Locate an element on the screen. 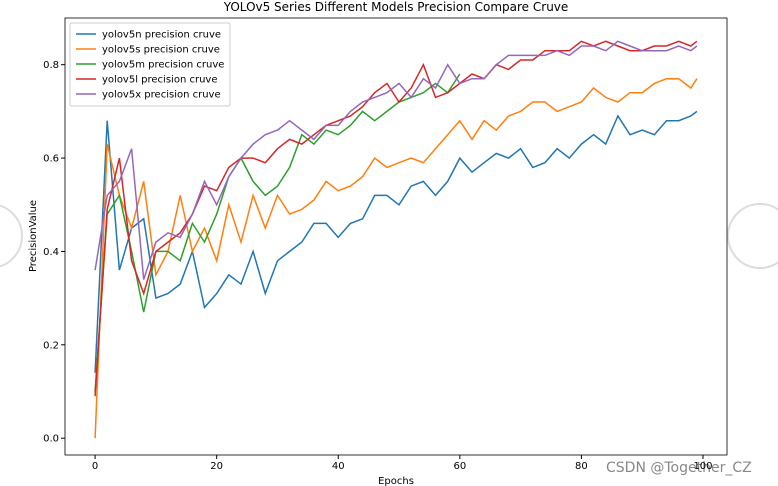 Image resolution: width=778 pixels, height=486 pixels. legend-box is located at coordinates (150, 64).